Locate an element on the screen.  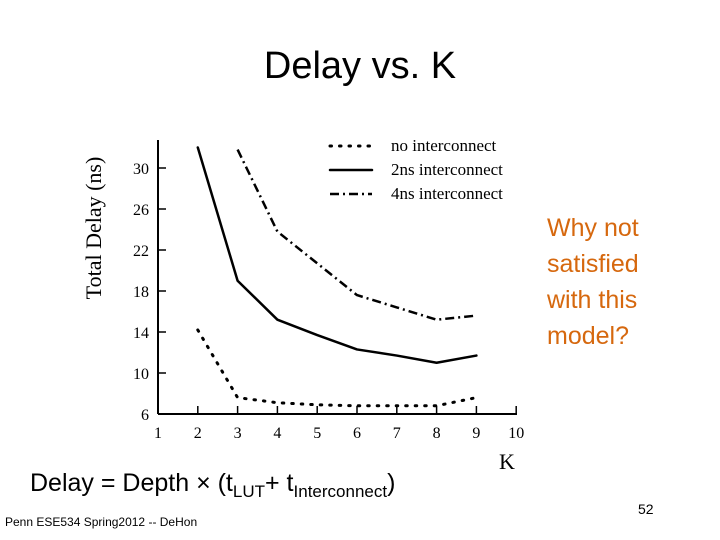
delay-formula: Delay = Depth × (tLUT+ tInterconnect) is located at coordinates (212, 485).